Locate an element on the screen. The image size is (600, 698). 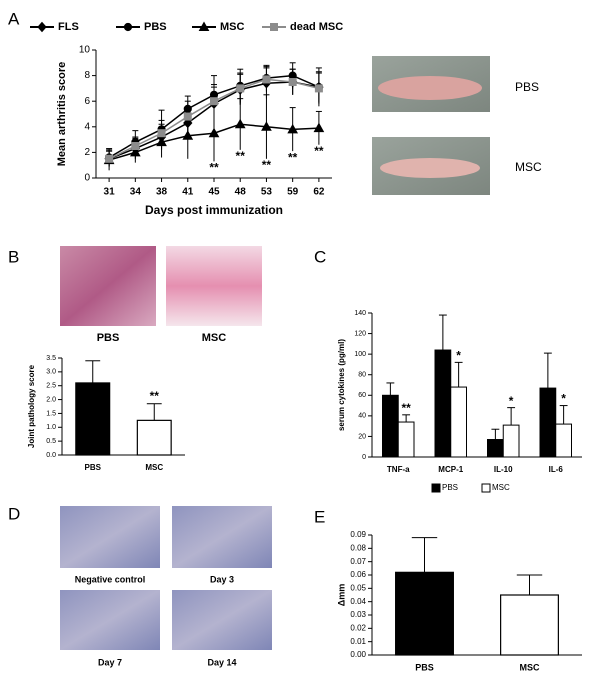
y-tick-label: 0.04 is located at coordinates (358, 601).